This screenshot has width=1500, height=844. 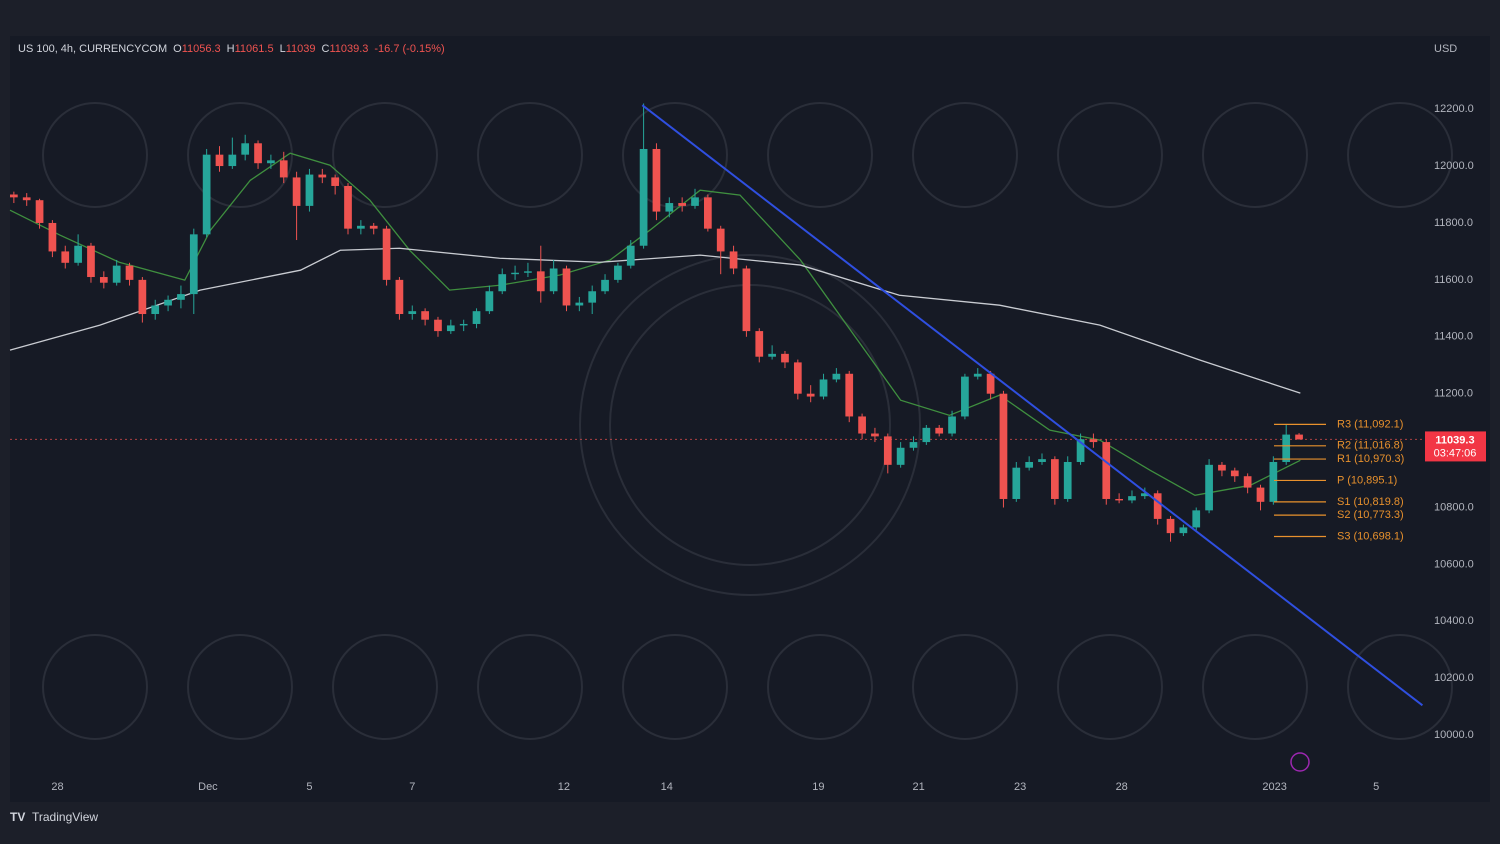 I want to click on y-tick-label: 10000.0, so click(x=1454, y=735).